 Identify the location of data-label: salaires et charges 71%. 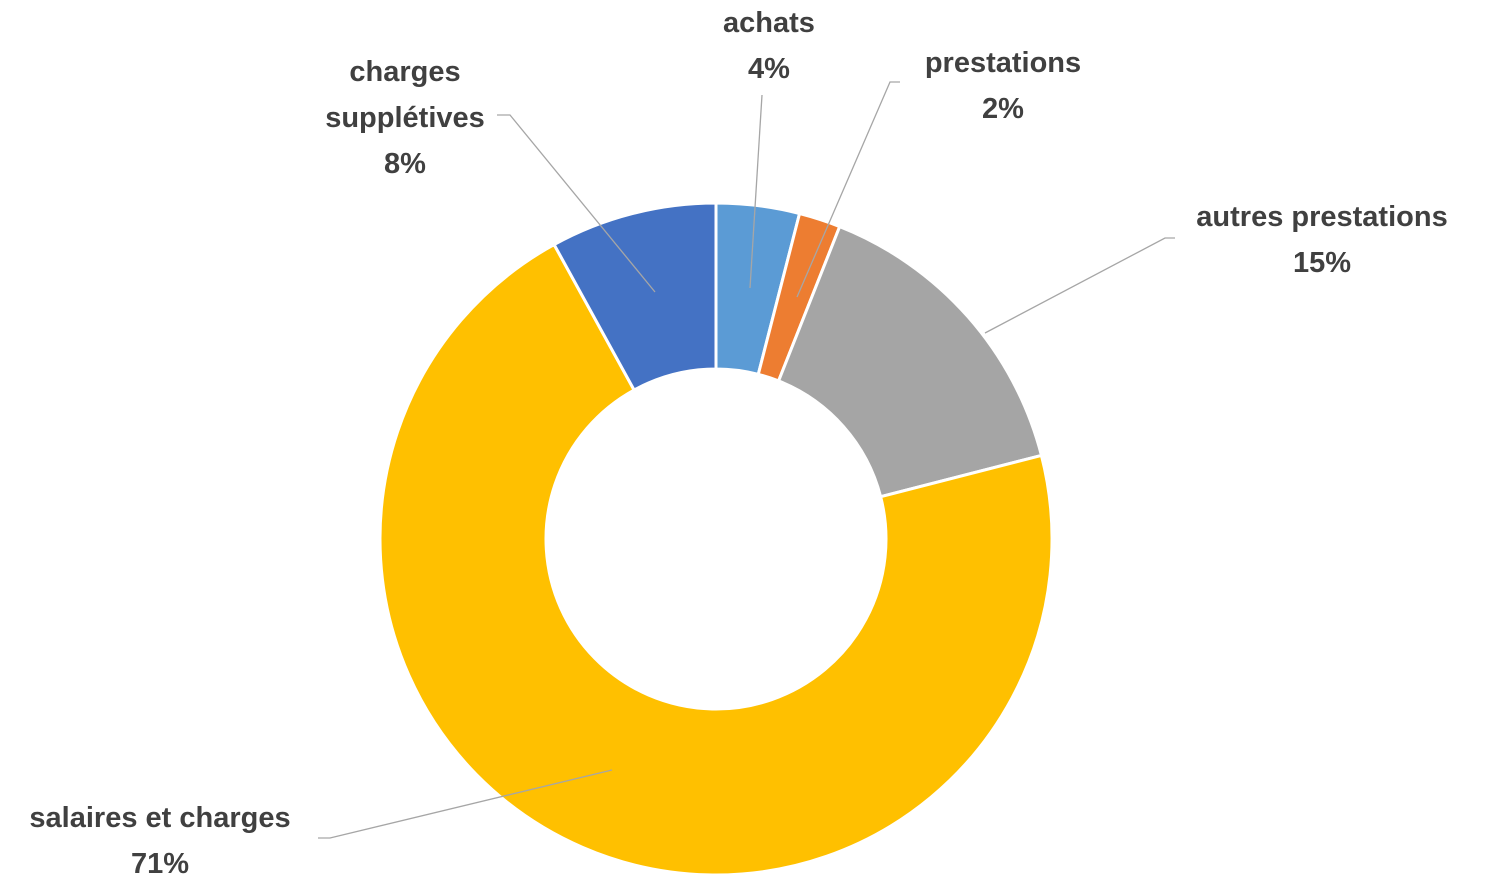
(160, 837).